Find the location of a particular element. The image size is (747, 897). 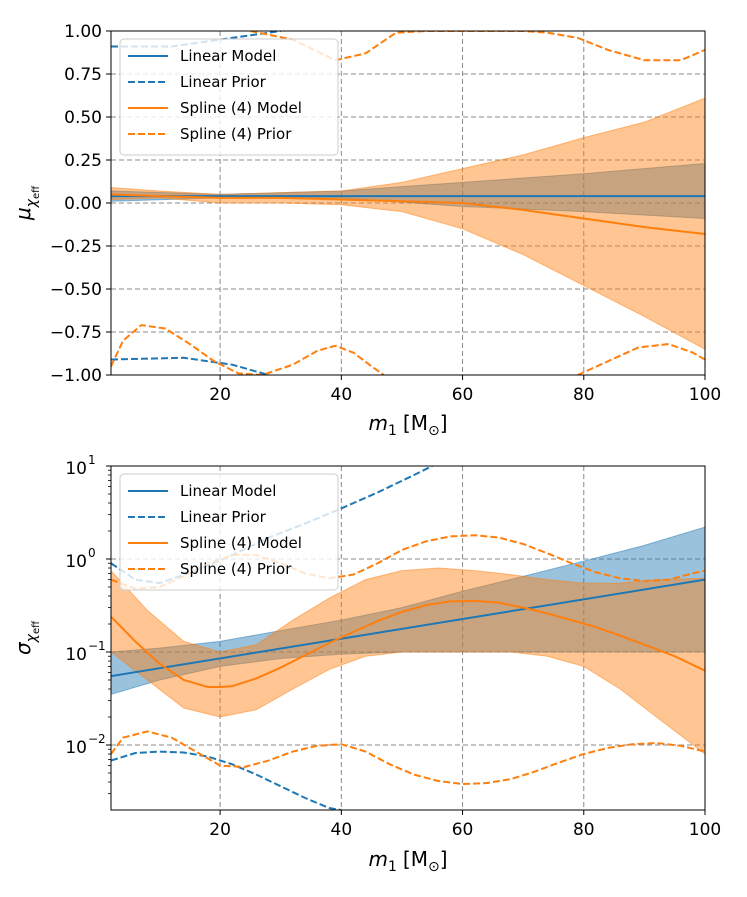

y-axis-label: μχeff is located at coordinates (26, 203).